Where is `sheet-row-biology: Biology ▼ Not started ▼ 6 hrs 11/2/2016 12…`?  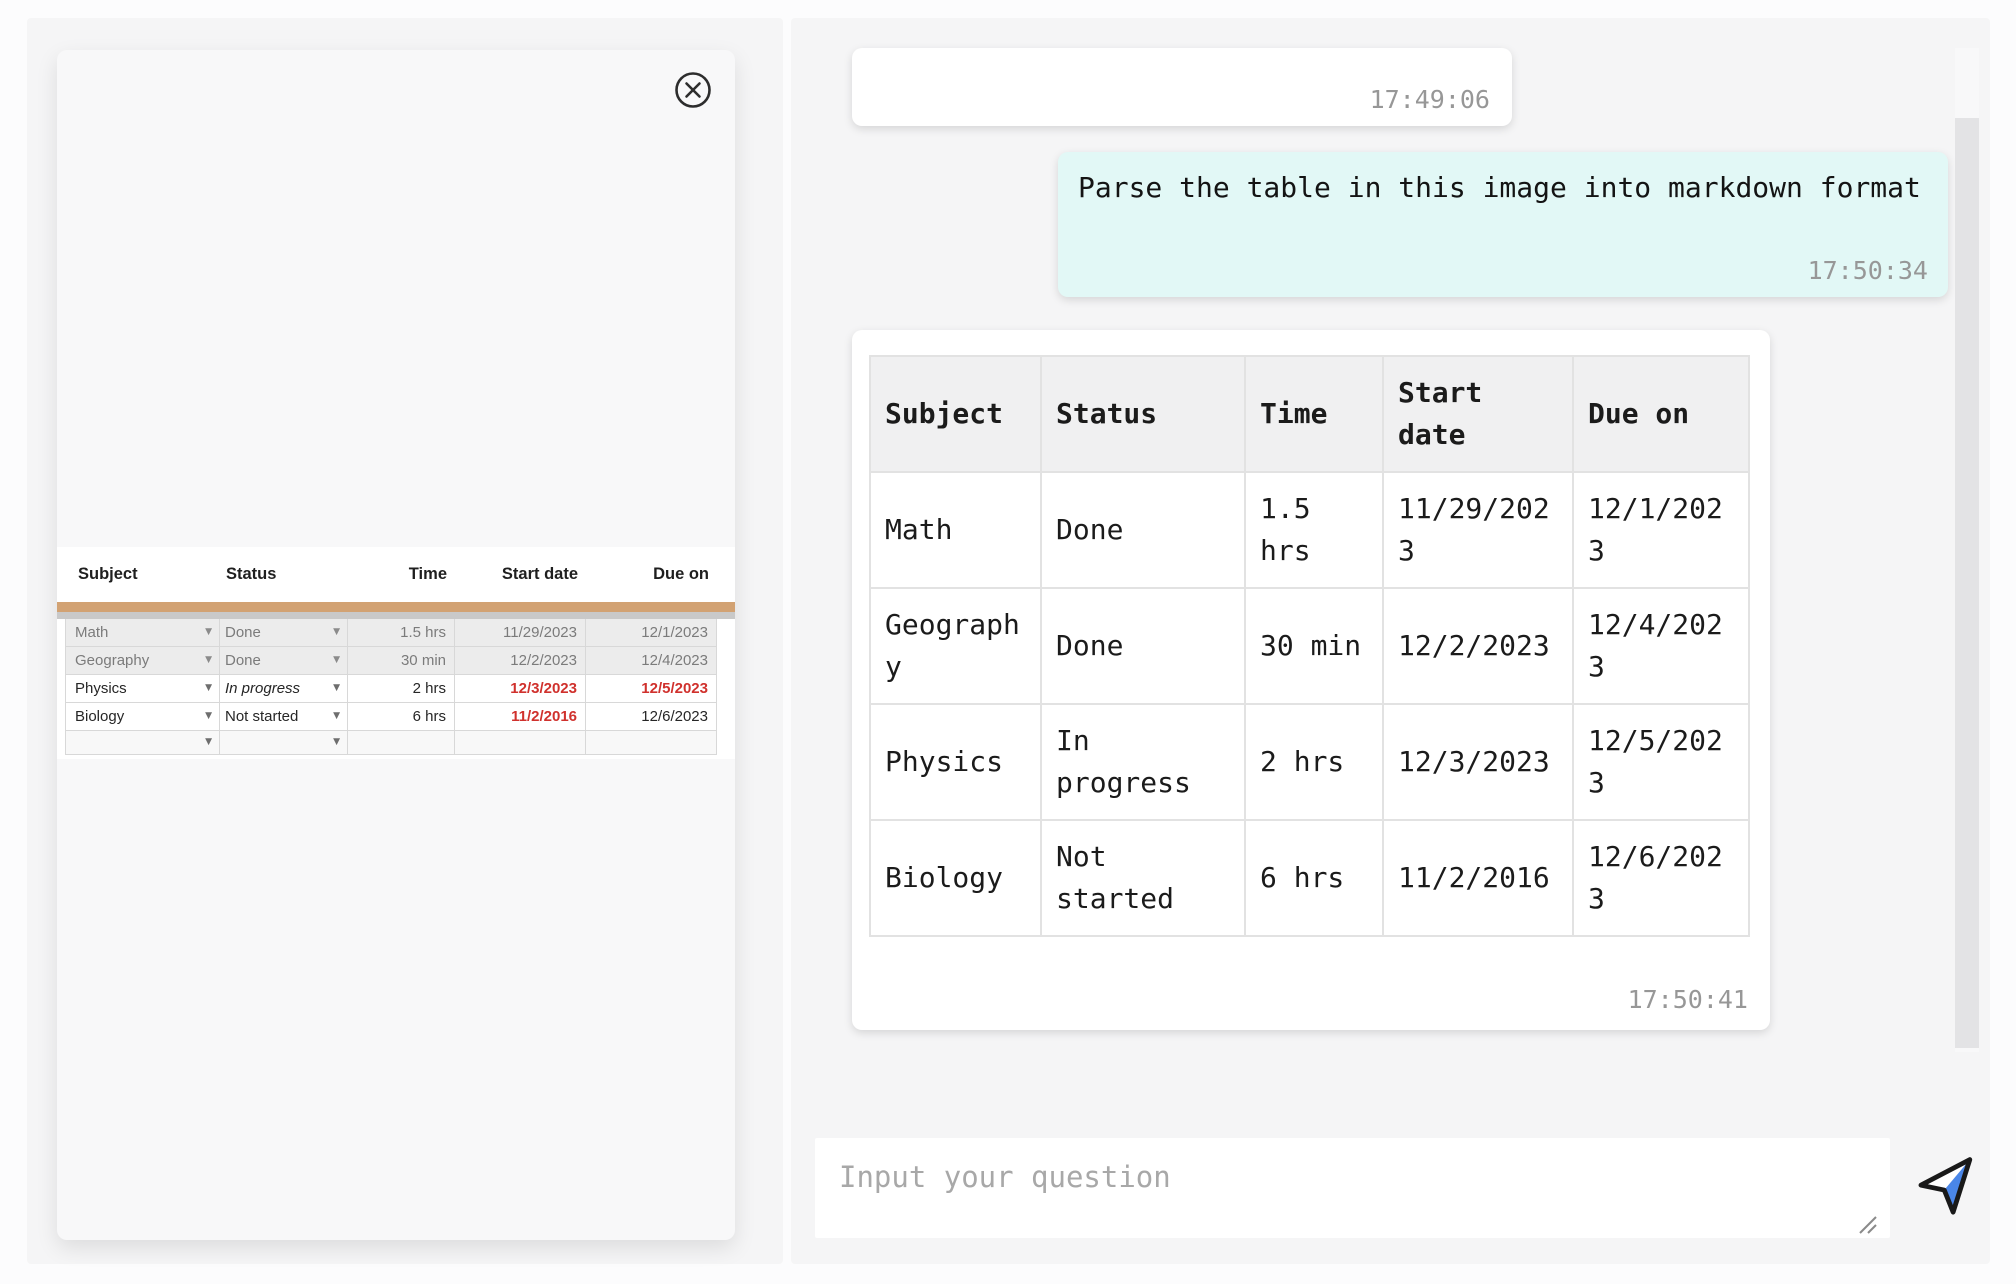
sheet-row-biology: Biology ▼ Not started ▼ 6 hrs 11/2/2016 12… is located at coordinates (391, 717).